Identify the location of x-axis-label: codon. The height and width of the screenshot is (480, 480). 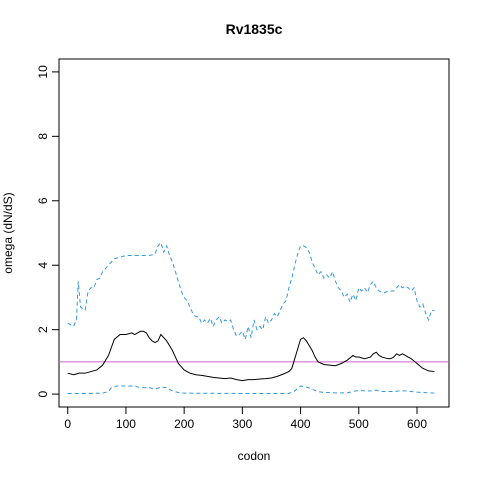
(254, 456).